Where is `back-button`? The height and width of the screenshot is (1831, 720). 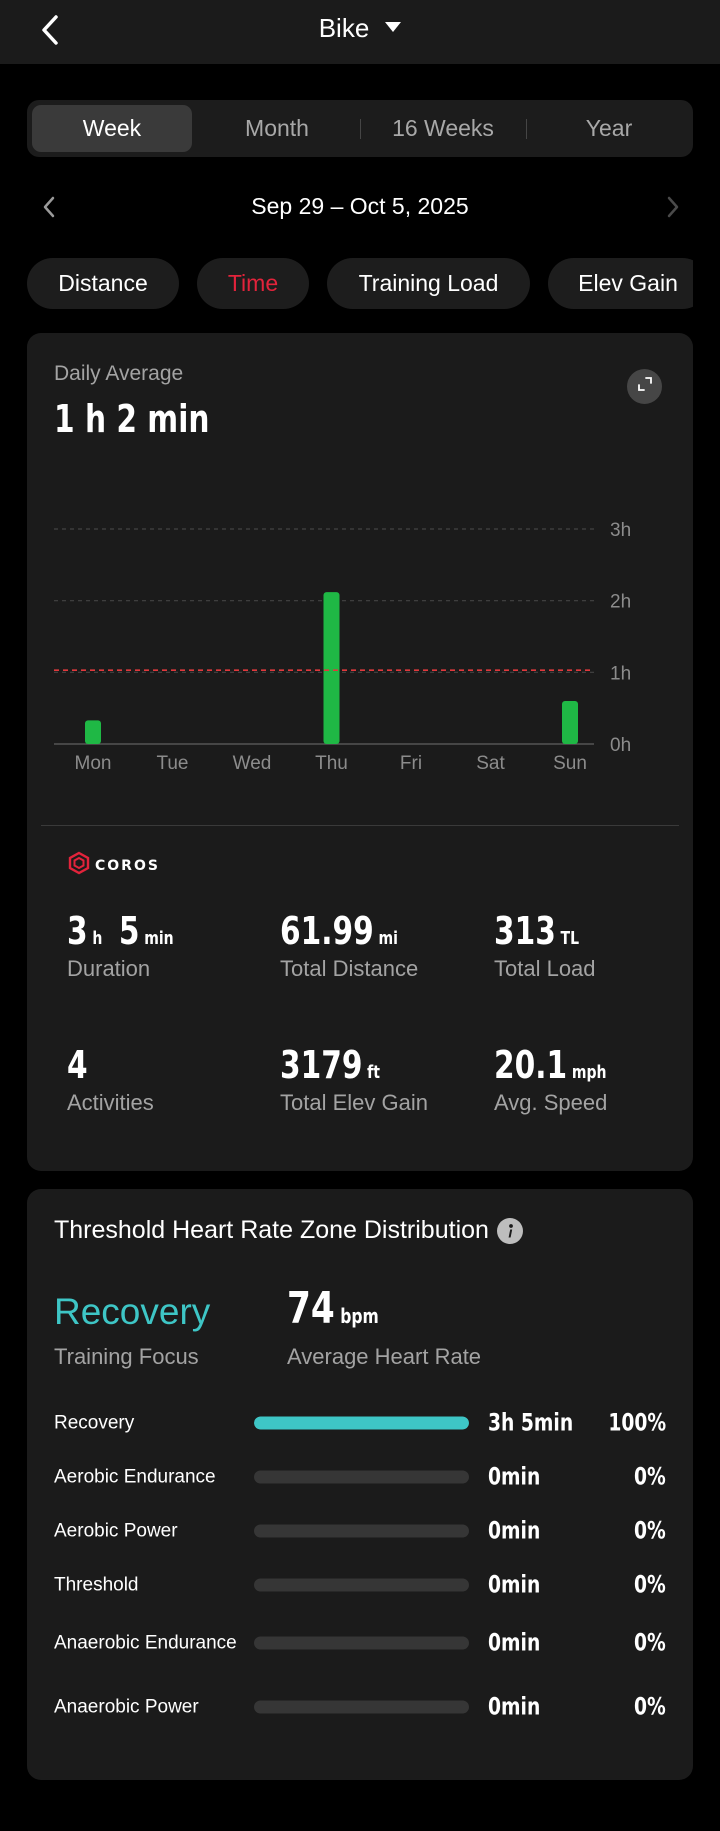 back-button is located at coordinates (50, 32).